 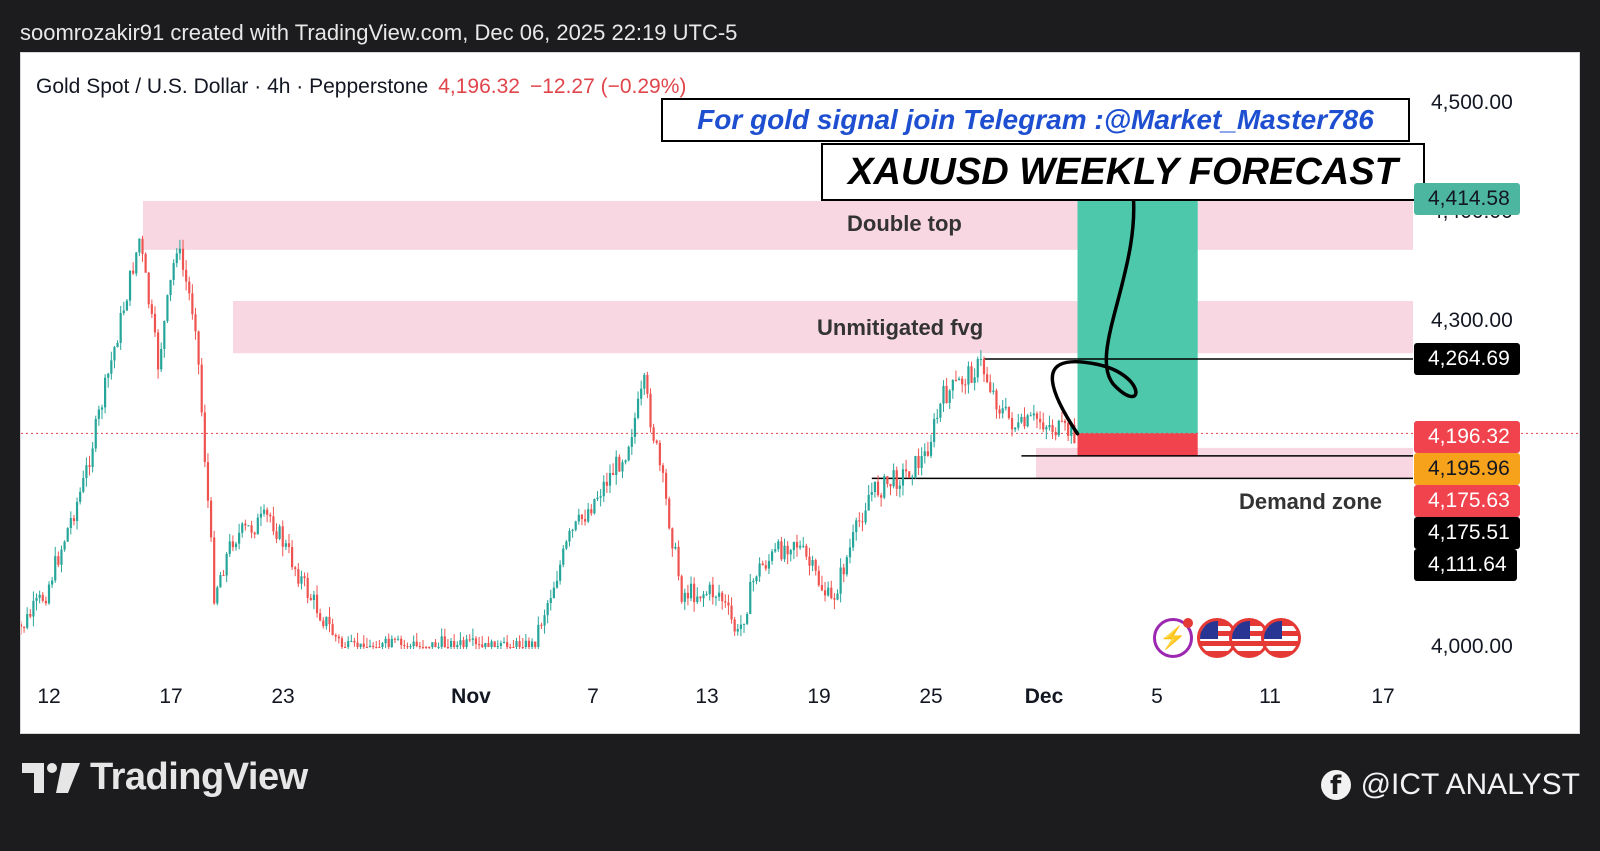 I want to click on time-axis-label: 12, so click(x=49, y=696).